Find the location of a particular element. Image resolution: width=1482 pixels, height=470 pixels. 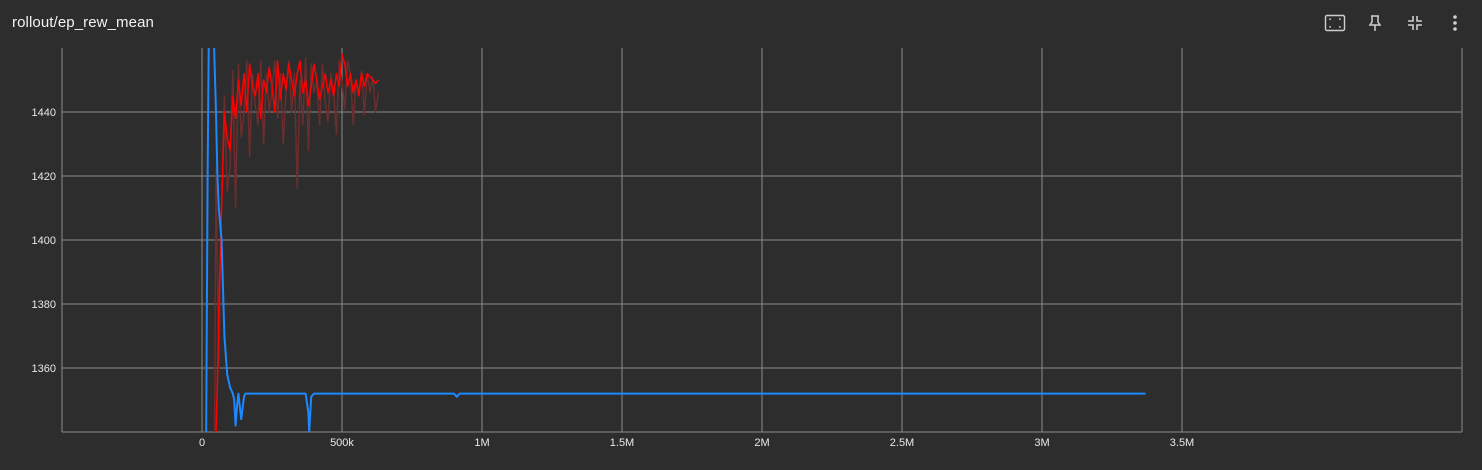

pin-button is located at coordinates (1375, 23).